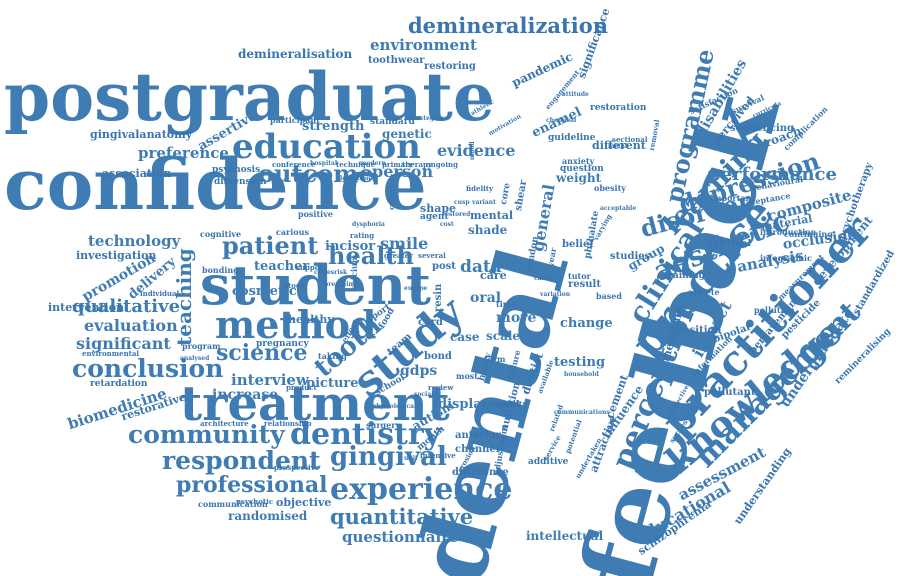 Image resolution: width=900 pixels, height=576 pixels. Describe the element at coordinates (618, 108) in the screenshot. I see `word: restoration` at that location.